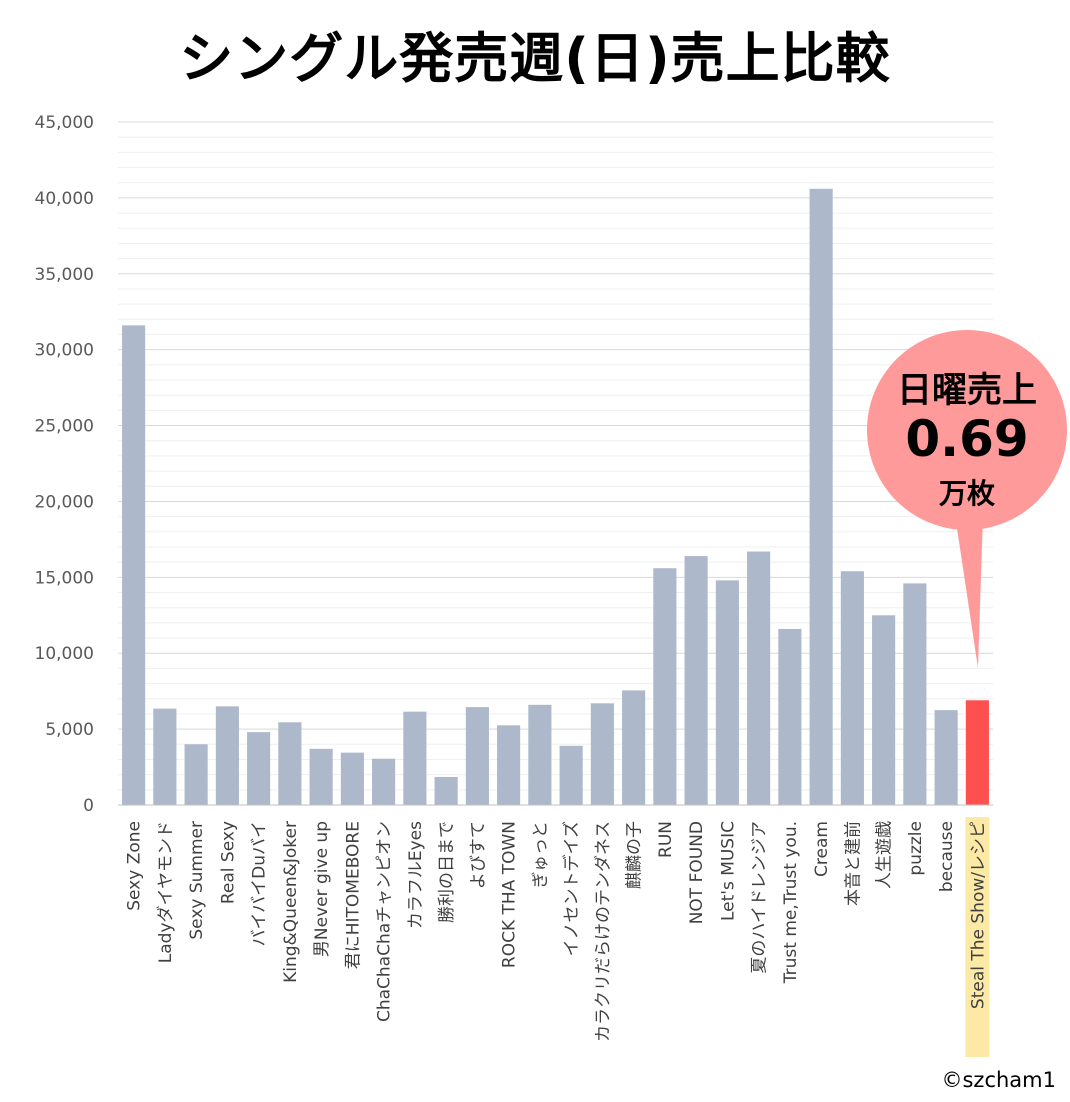 The image size is (1070, 1102). Describe the element at coordinates (322, 889) in the screenshot. I see `x-tick-label: 男Never give up` at that location.